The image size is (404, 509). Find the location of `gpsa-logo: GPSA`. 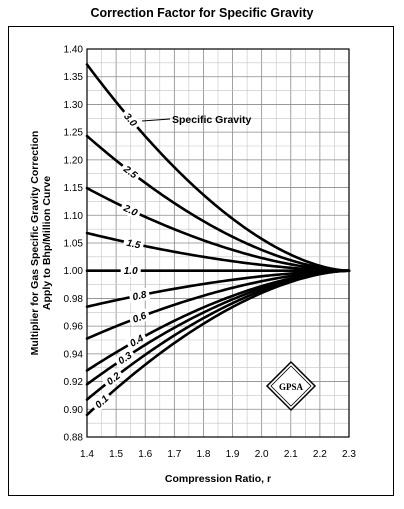

gpsa-logo: GPSA is located at coordinates (291, 386).